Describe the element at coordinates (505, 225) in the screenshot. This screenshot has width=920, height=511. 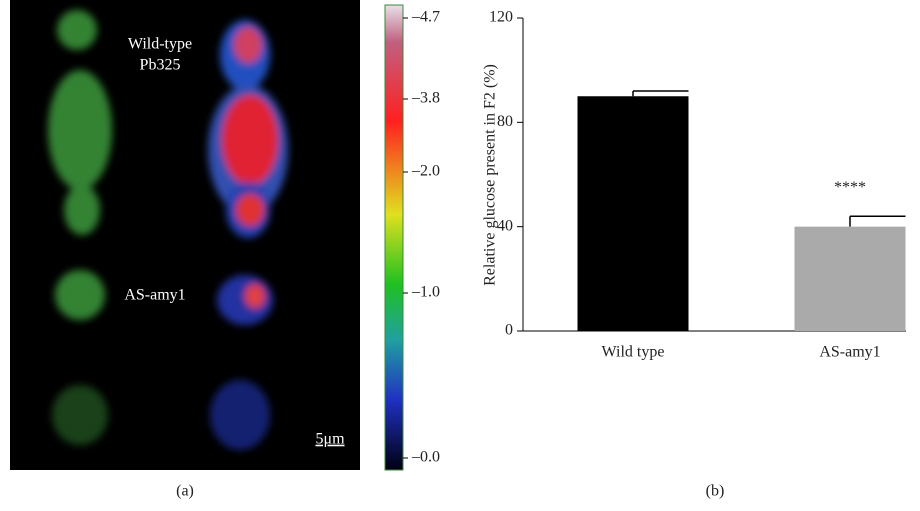
I see `y-tick-label: 40` at that location.